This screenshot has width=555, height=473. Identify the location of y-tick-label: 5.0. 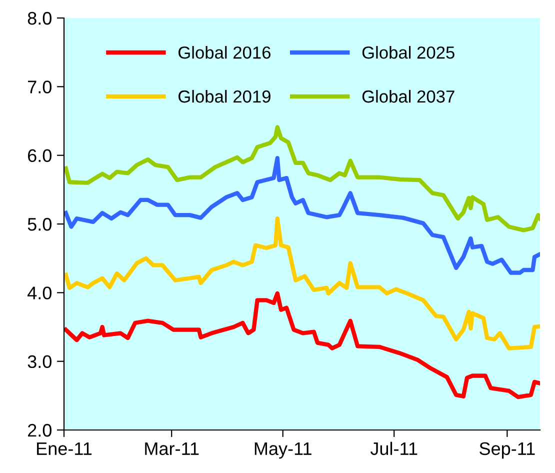
(40, 224).